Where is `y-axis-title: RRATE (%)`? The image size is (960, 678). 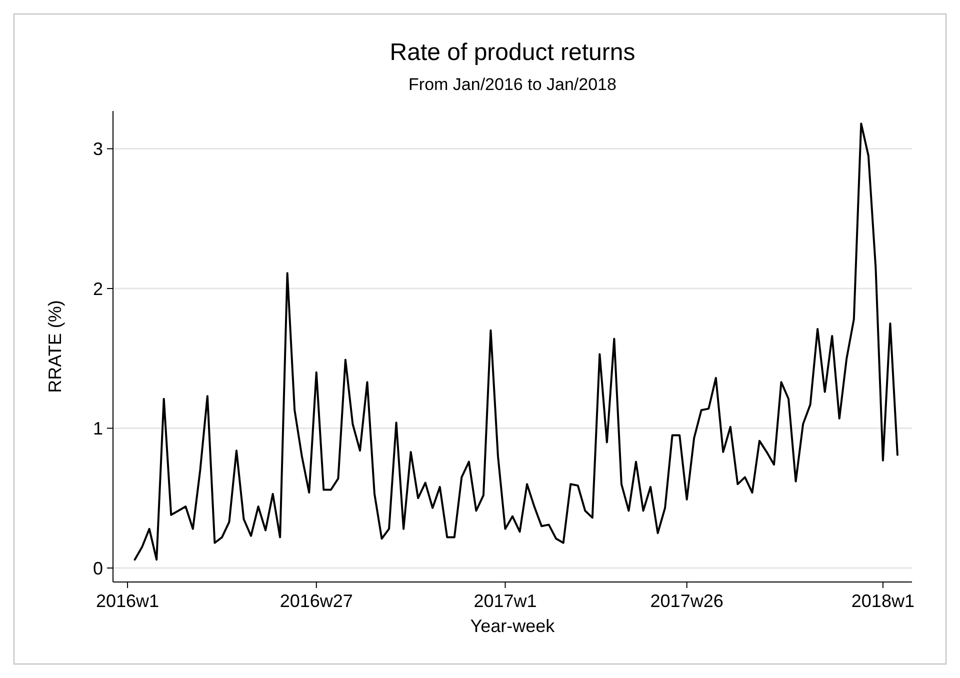
y-axis-title: RRATE (%) is located at coordinates (55, 346).